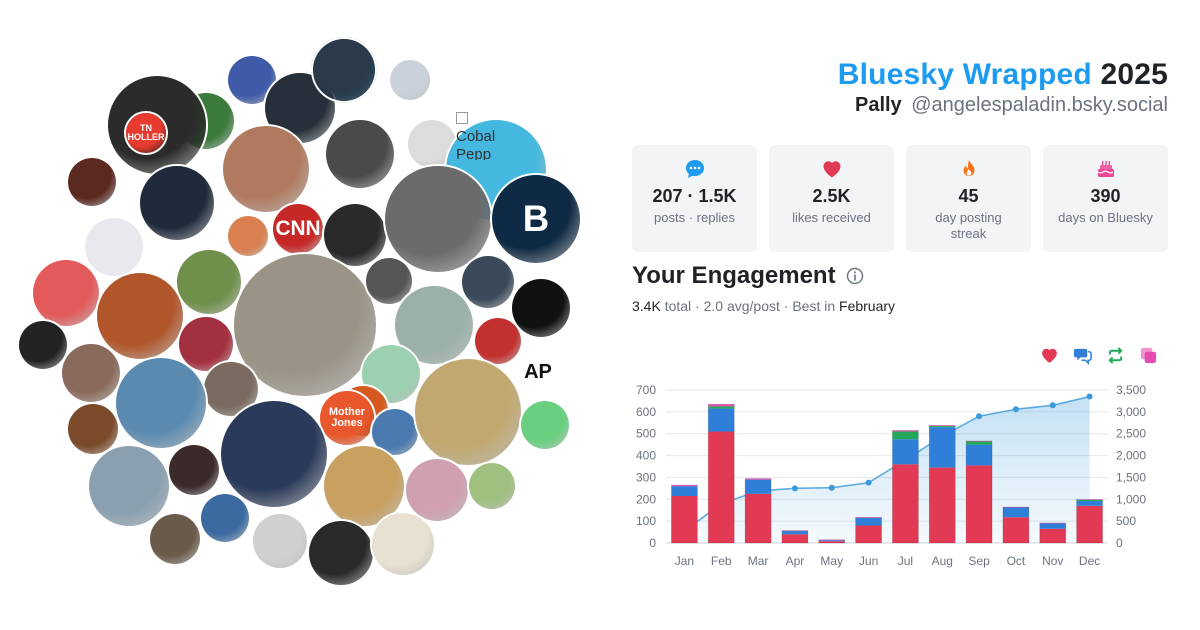 This screenshot has height=630, width=1200. What do you see at coordinates (694, 198) in the screenshot?
I see `stat-card: 207 · 1.5K posts · replies` at bounding box center [694, 198].